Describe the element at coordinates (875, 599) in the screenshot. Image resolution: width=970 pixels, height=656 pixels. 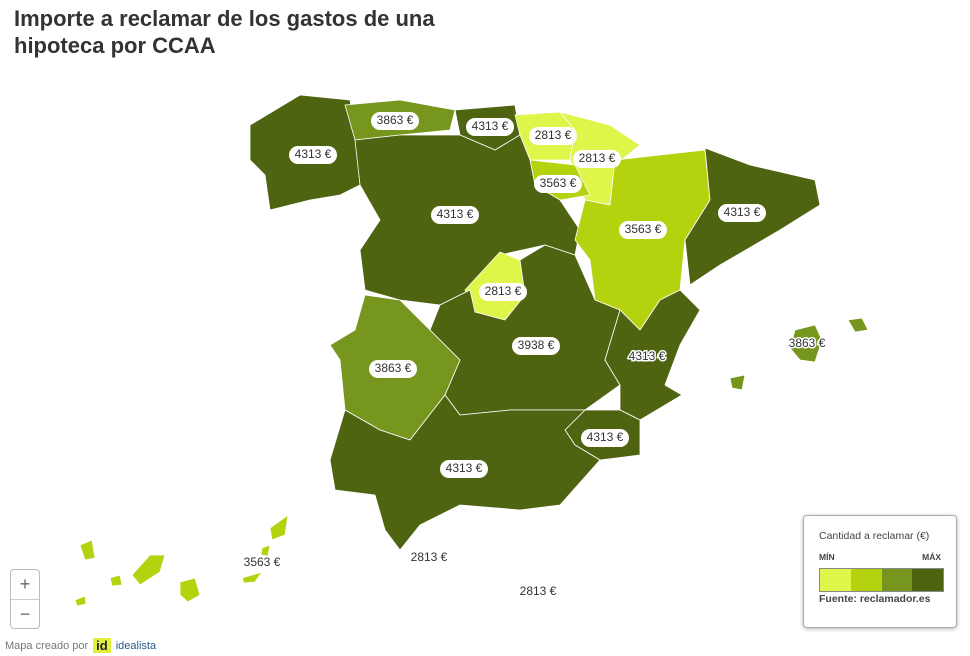
I see `legend-source: Fuente: reclamador.es` at that location.